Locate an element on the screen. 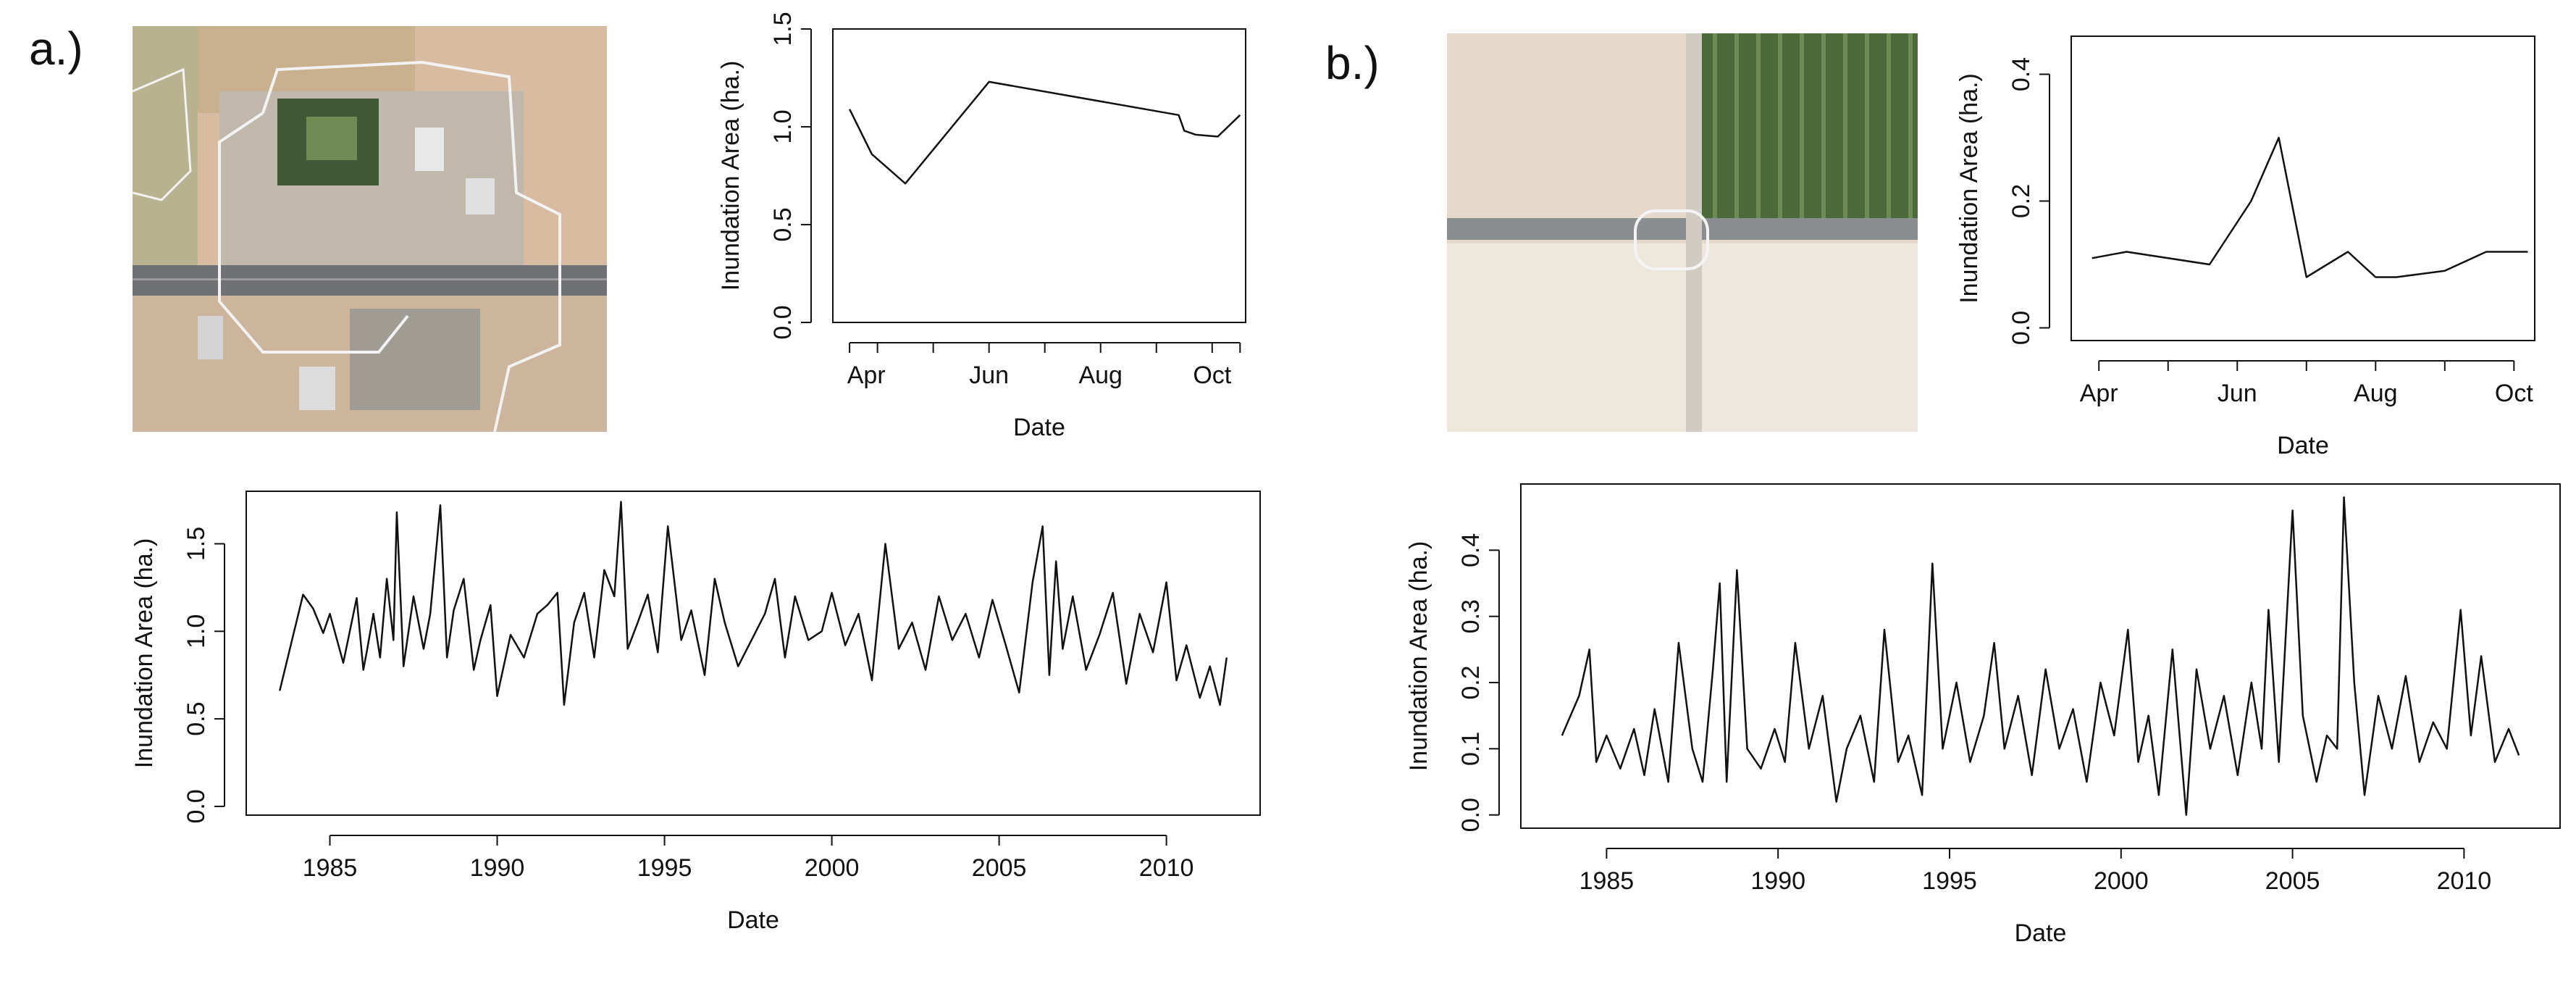 The height and width of the screenshot is (997, 2576). y-tick-label: 0.1 is located at coordinates (1471, 749).